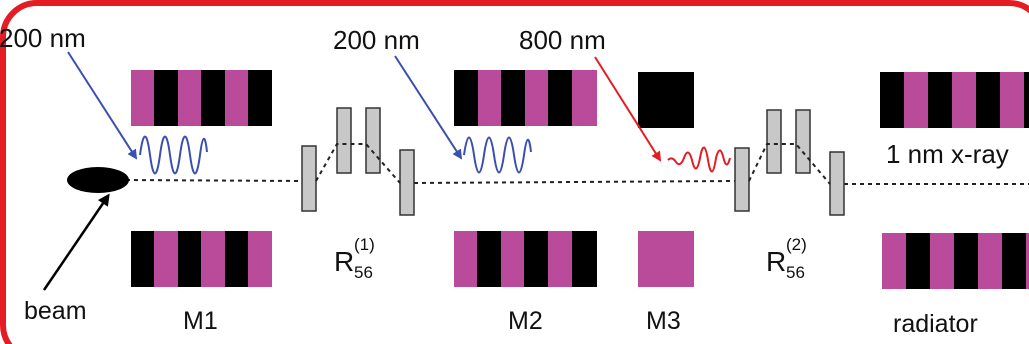 The image size is (1029, 344). I want to click on label-chicane-1-sup: (1), so click(364, 244).